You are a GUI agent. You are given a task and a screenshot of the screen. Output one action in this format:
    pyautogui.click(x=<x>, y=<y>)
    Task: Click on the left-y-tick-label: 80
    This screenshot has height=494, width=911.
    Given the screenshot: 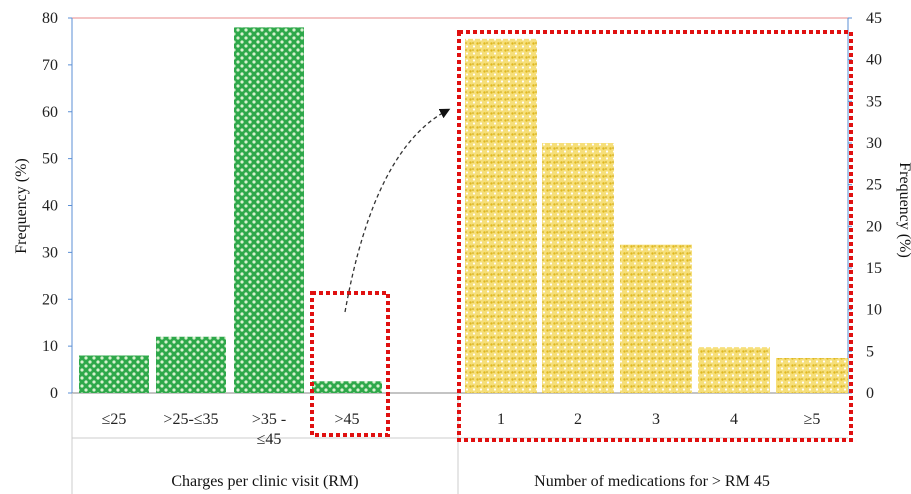 What is the action you would take?
    pyautogui.click(x=50, y=18)
    